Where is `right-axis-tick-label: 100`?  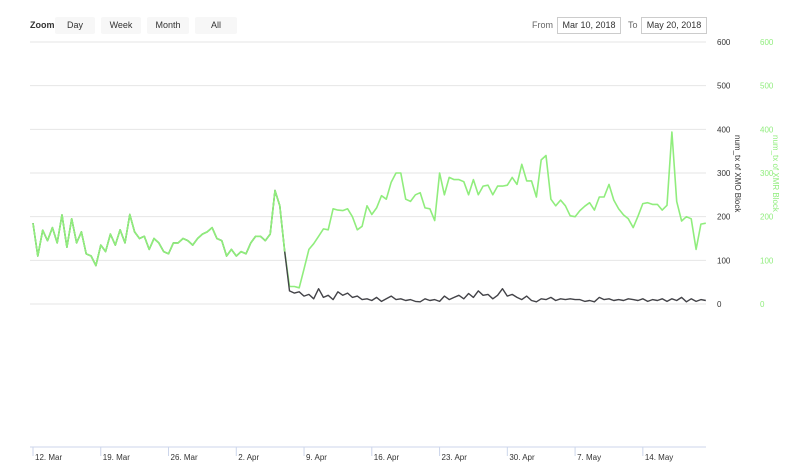 right-axis-tick-label: 100 is located at coordinates (767, 260).